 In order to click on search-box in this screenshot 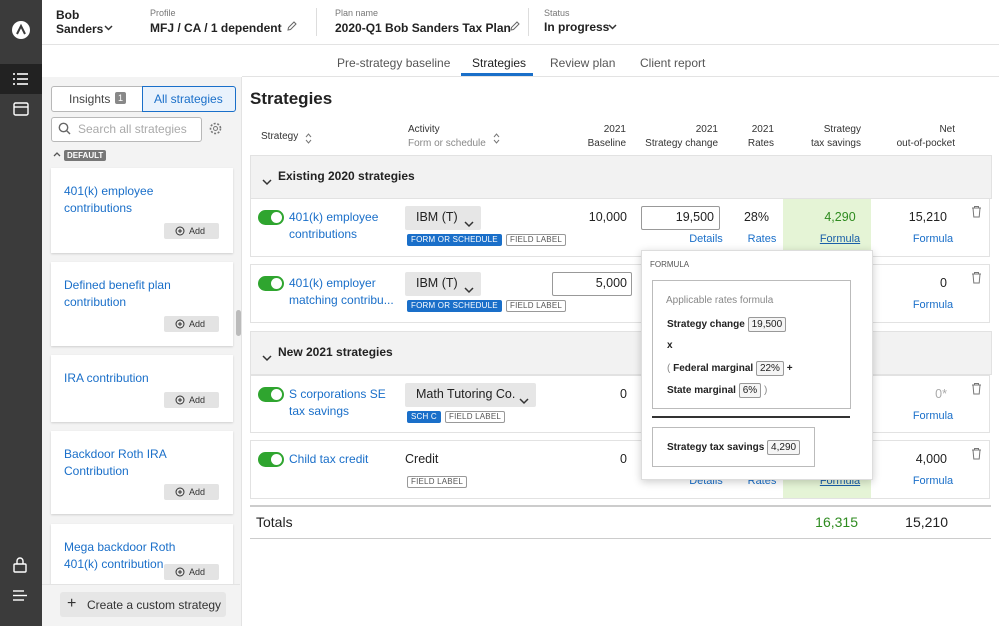, I will do `click(126, 129)`.